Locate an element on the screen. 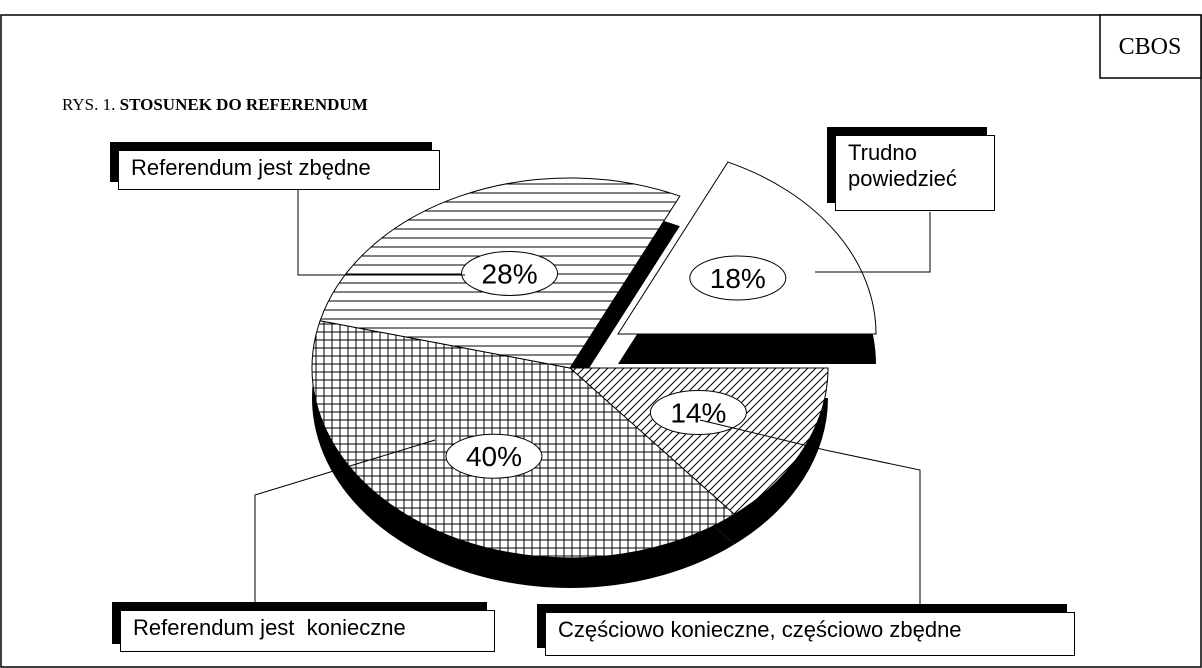  value-label: 14% is located at coordinates (698, 412).